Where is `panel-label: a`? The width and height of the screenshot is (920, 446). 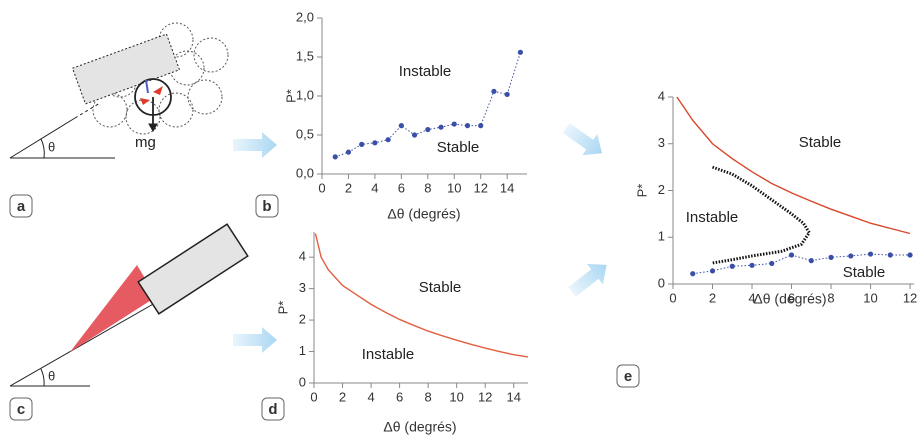 panel-label: a is located at coordinates (21, 206).